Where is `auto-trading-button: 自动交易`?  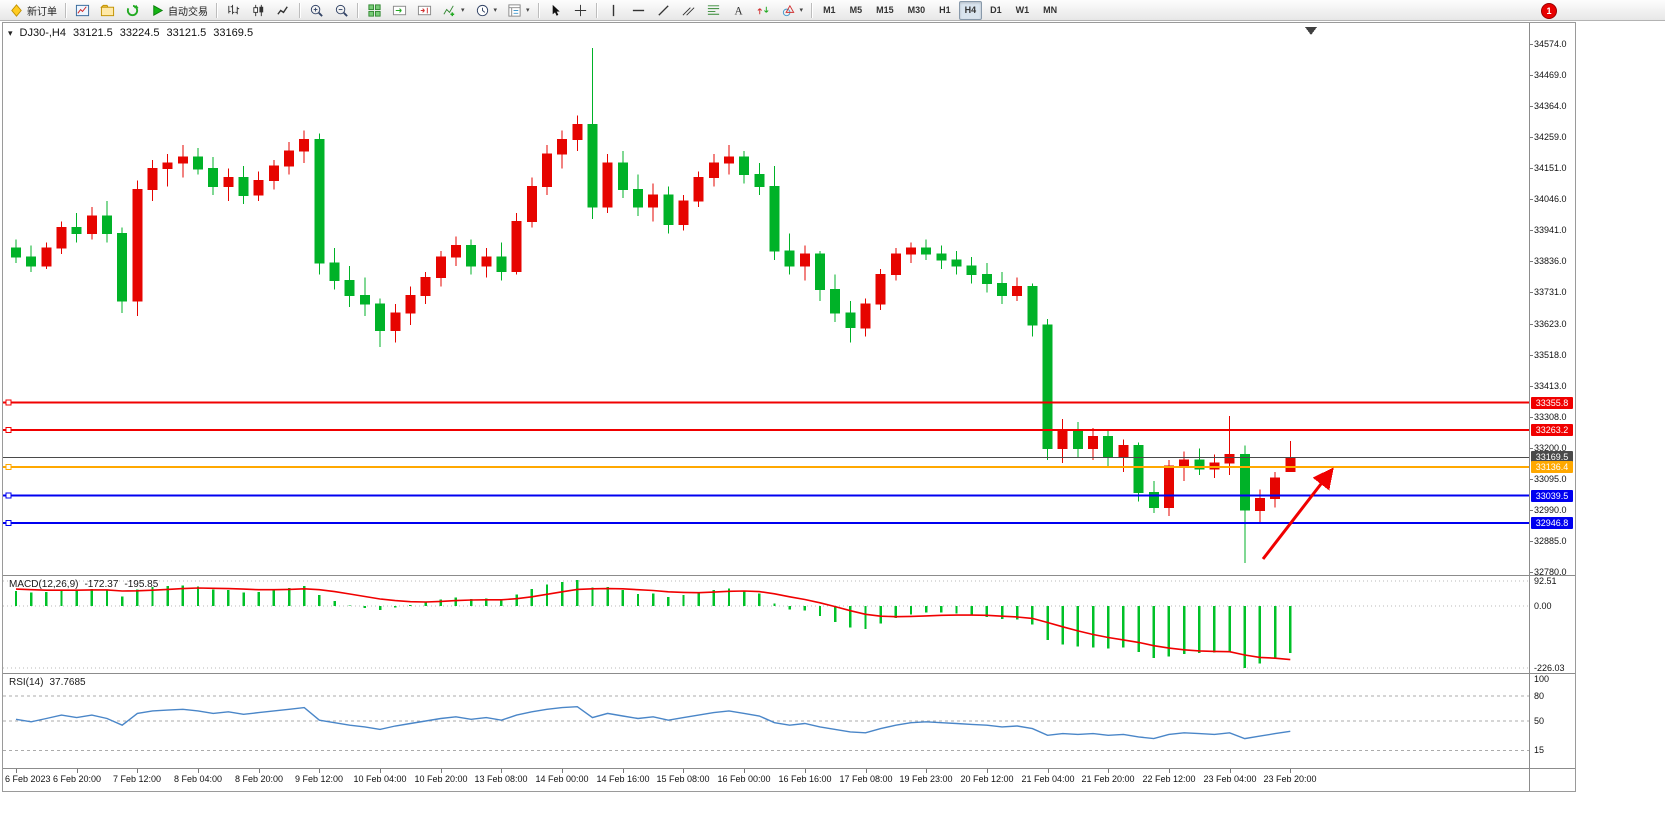
auto-trading-button: 自动交易 is located at coordinates (179, 10).